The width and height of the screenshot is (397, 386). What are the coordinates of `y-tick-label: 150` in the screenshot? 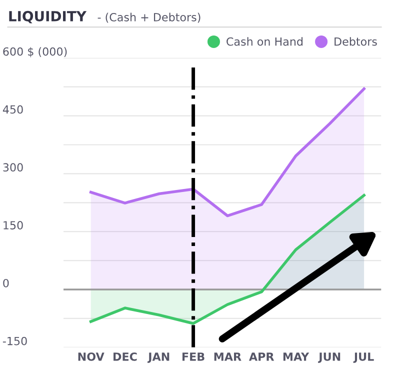 It's located at (13, 225).